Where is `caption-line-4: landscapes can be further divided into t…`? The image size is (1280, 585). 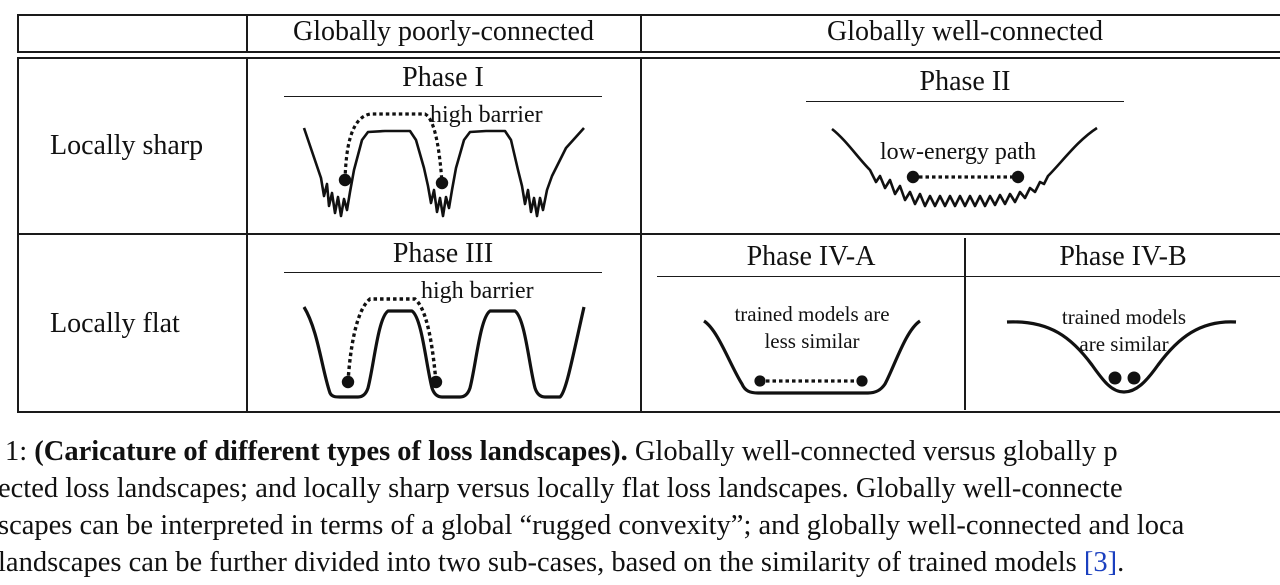 caption-line-4: landscapes can be further divided into t… is located at coordinates (562, 563).